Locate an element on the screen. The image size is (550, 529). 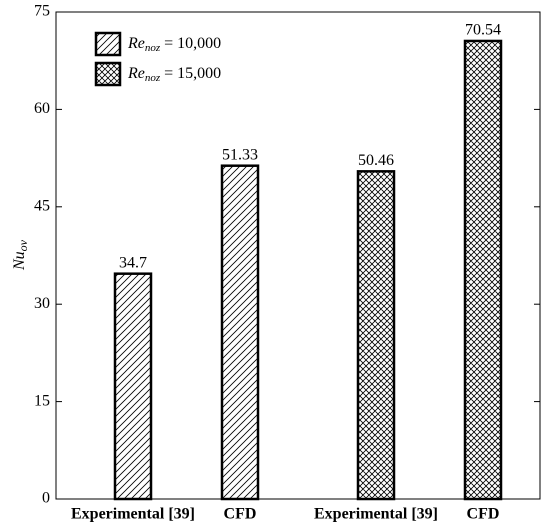
legend-suffix: = 15,000 is located at coordinates (190, 73).